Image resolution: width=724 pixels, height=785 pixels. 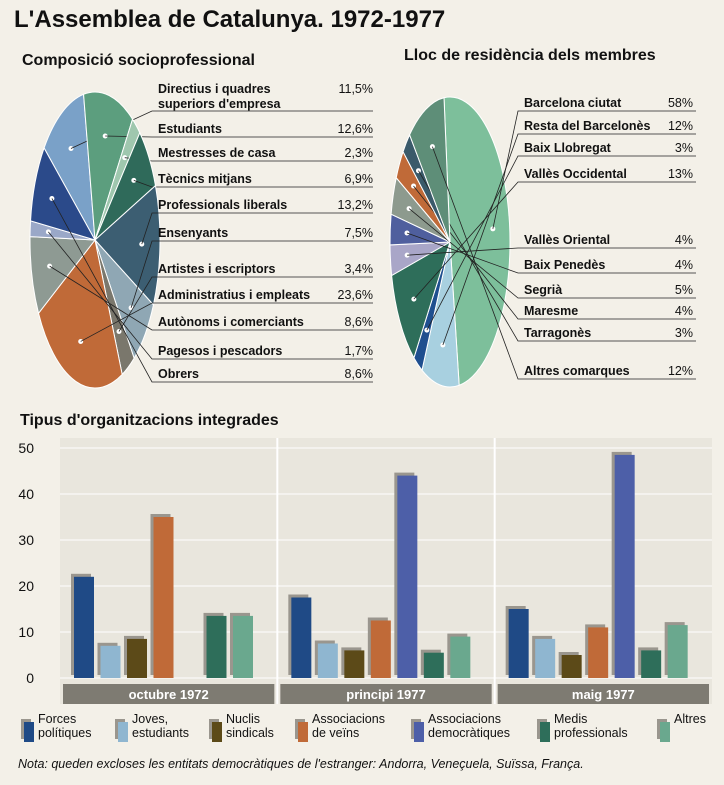 I want to click on legend-label: Joves, estudiants, so click(x=160, y=726).